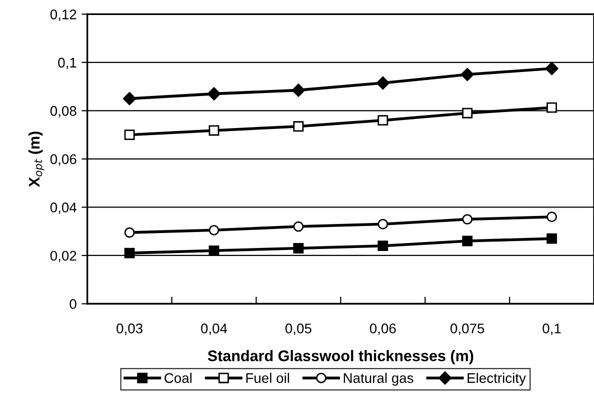  What do you see at coordinates (467, 330) in the screenshot?
I see `x-tick-label: 0,075` at bounding box center [467, 330].